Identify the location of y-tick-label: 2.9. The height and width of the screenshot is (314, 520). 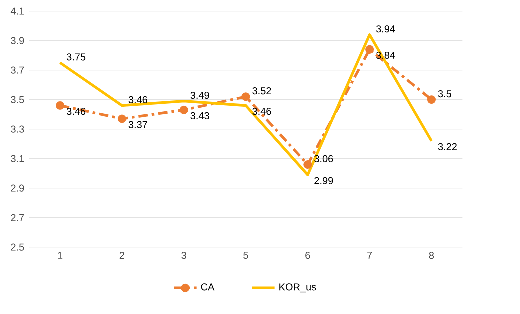
(17, 188).